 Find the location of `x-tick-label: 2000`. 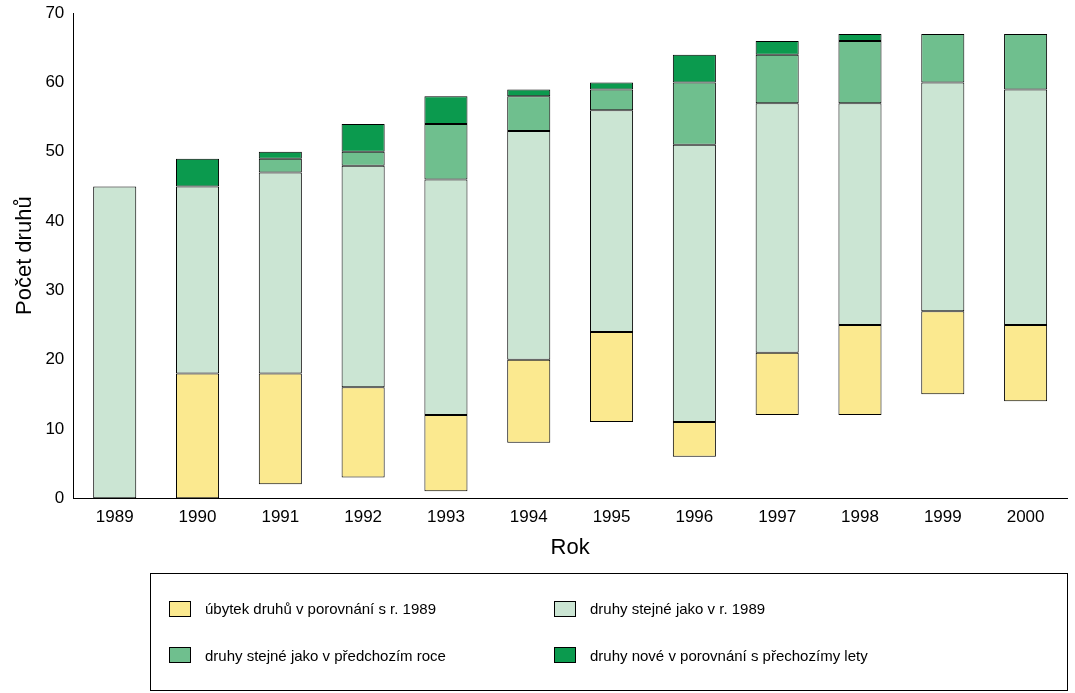

x-tick-label: 2000 is located at coordinates (1025, 517).